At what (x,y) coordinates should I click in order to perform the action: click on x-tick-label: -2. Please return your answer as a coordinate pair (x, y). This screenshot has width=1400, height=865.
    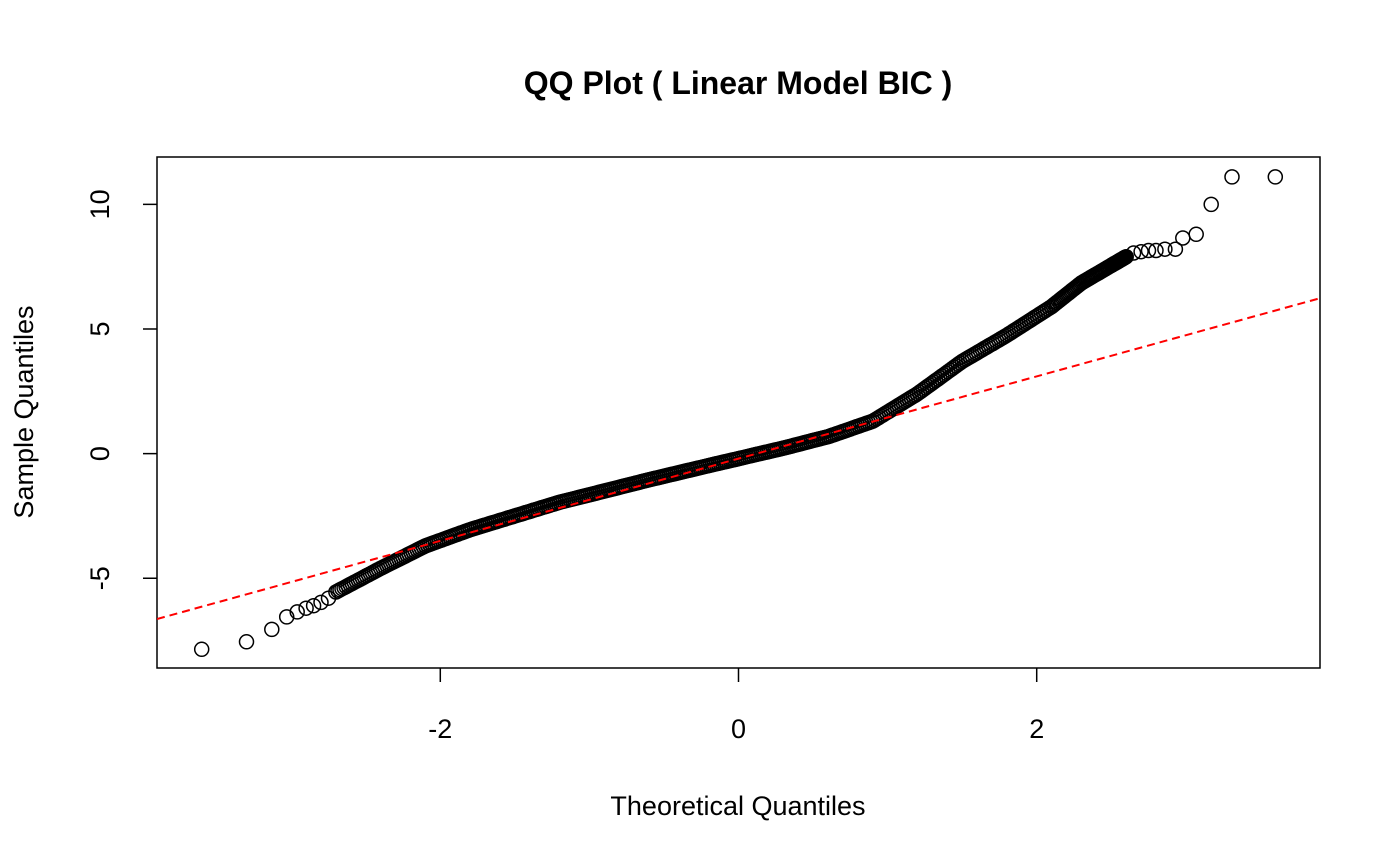
    Looking at the image, I should click on (440, 729).